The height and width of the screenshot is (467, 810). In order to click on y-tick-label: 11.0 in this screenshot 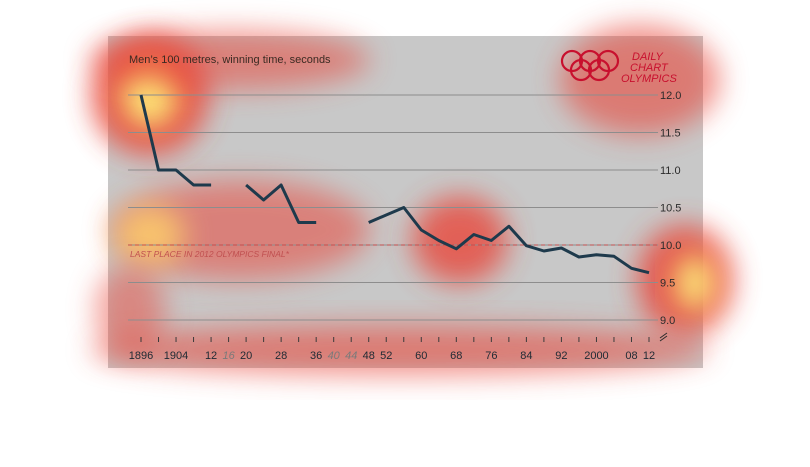, I will do `click(670, 171)`.